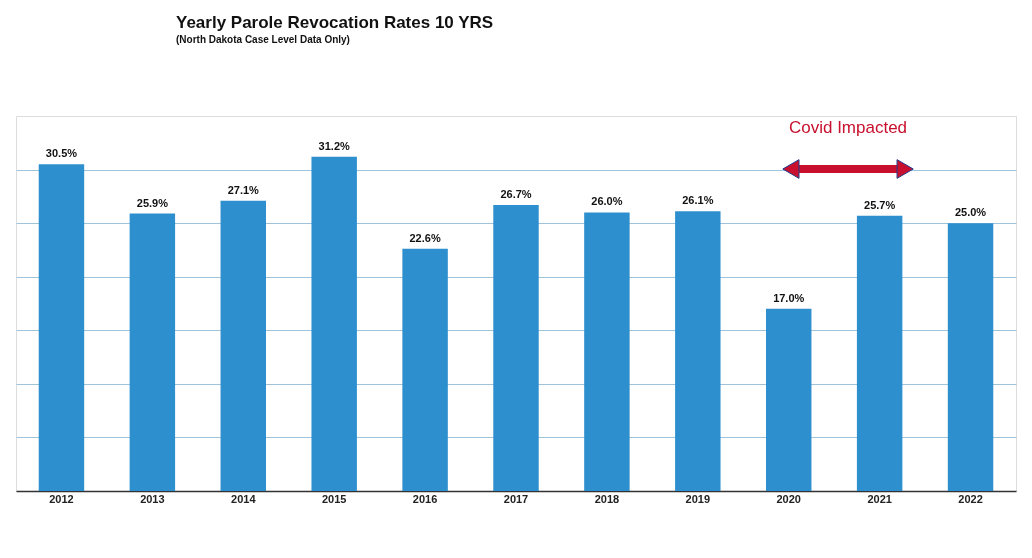  I want to click on x-tick-label: 2013, so click(152, 498).